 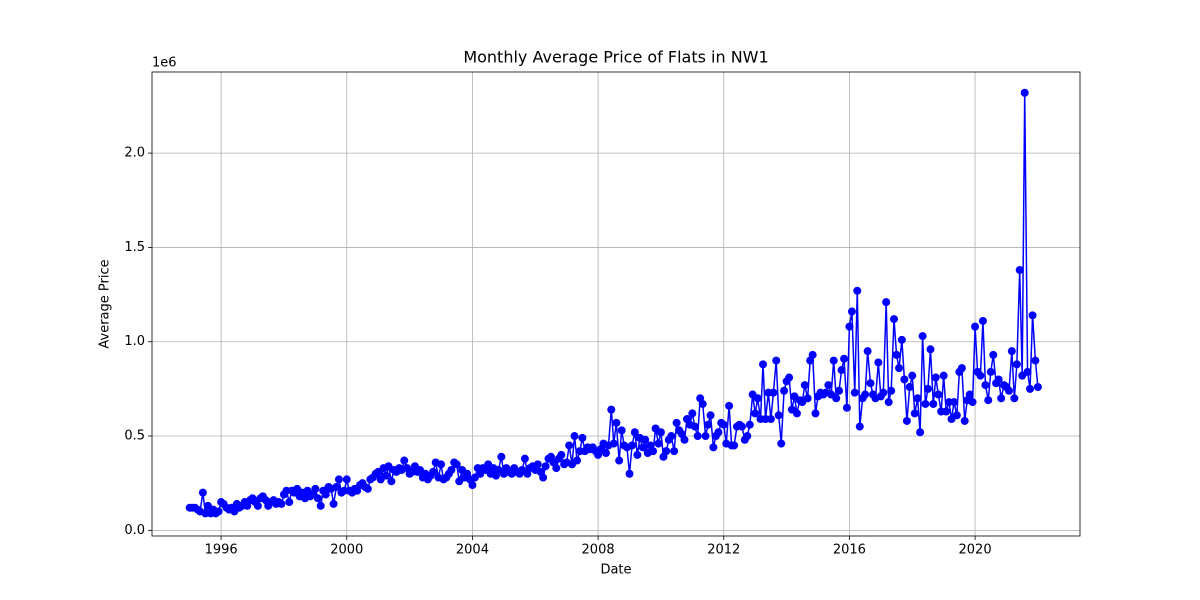 What do you see at coordinates (598, 550) in the screenshot?
I see `x-tick-label: 2008` at bounding box center [598, 550].